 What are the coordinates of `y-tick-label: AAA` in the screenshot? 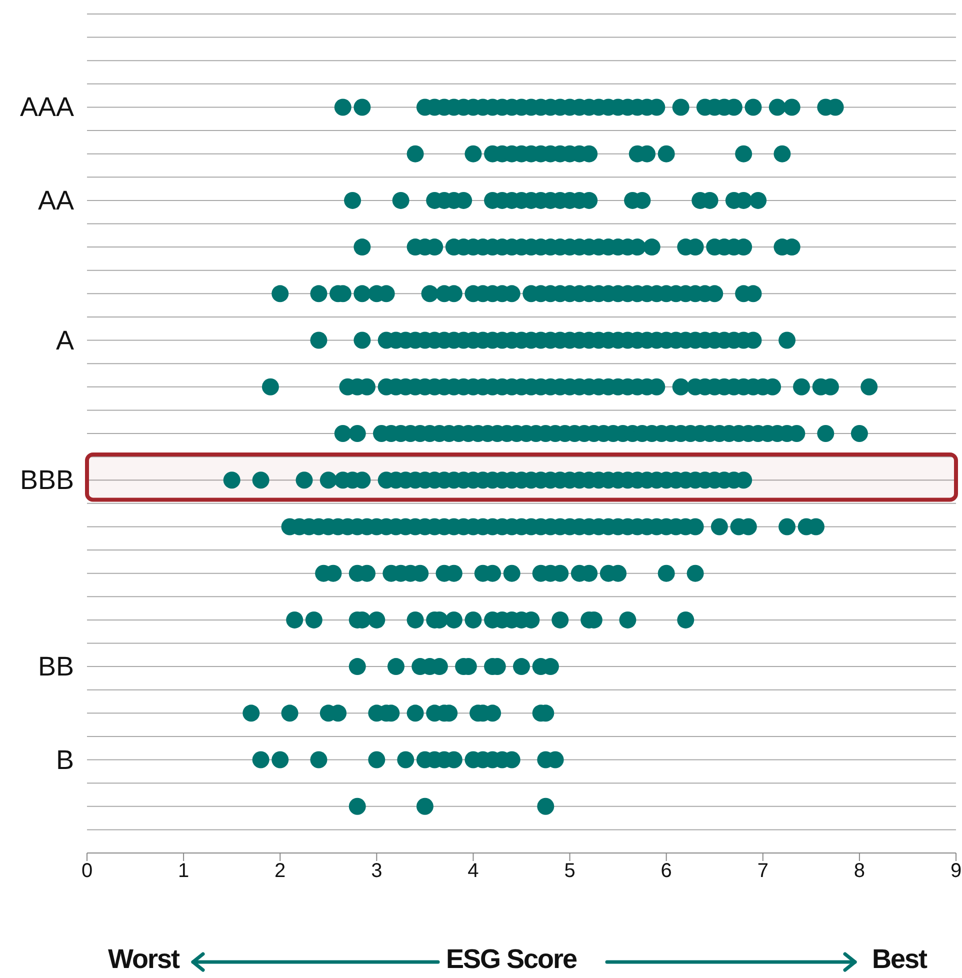 It's located at (47, 107).